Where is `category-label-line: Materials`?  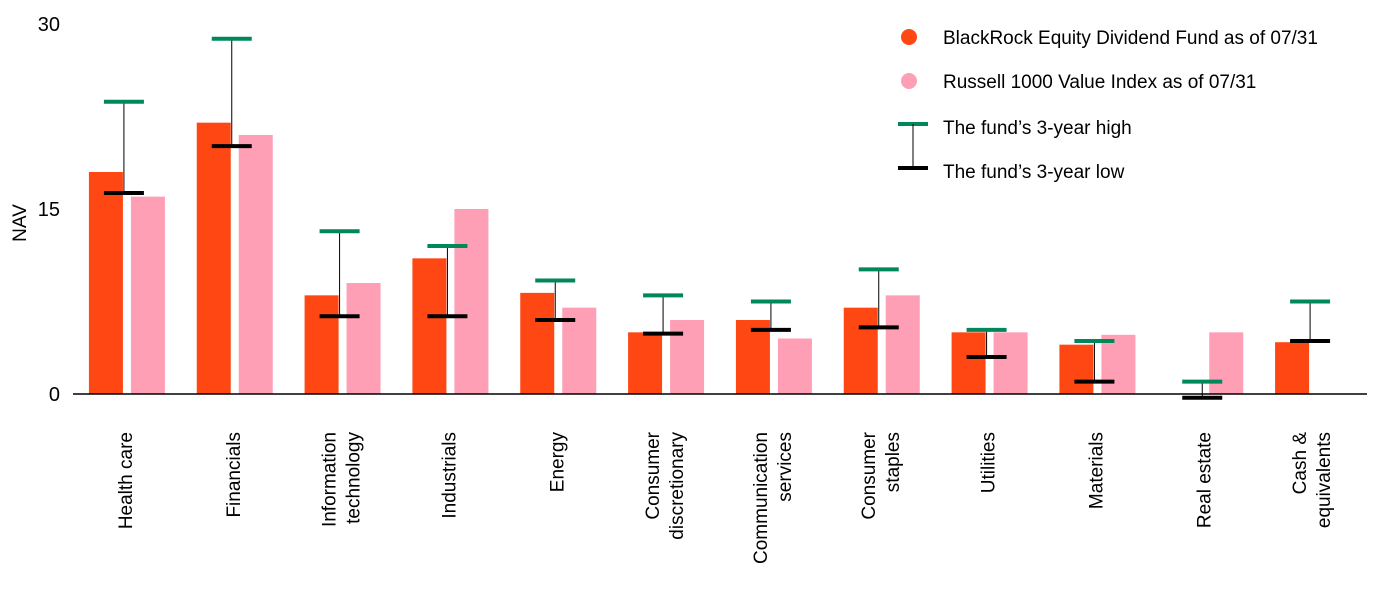 category-label-line: Materials is located at coordinates (1096, 470).